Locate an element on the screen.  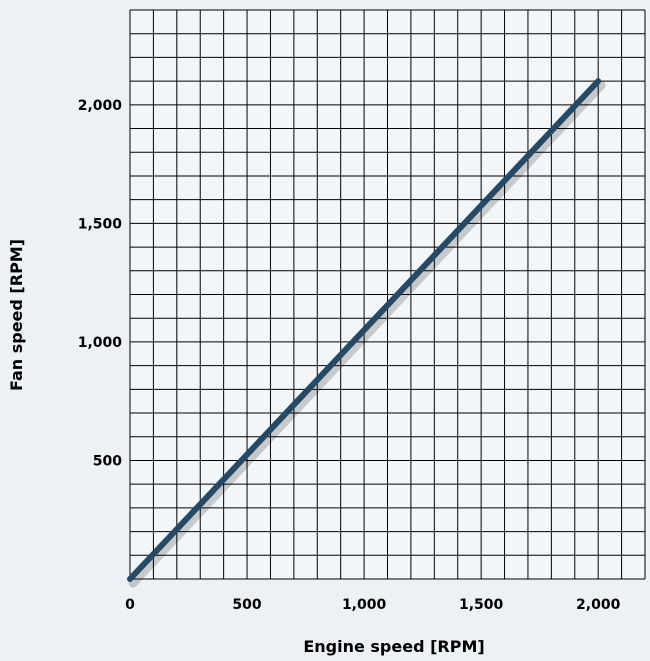
x-tick-labels: 0 500 1,000 1,500 2,000 is located at coordinates (372, 605).